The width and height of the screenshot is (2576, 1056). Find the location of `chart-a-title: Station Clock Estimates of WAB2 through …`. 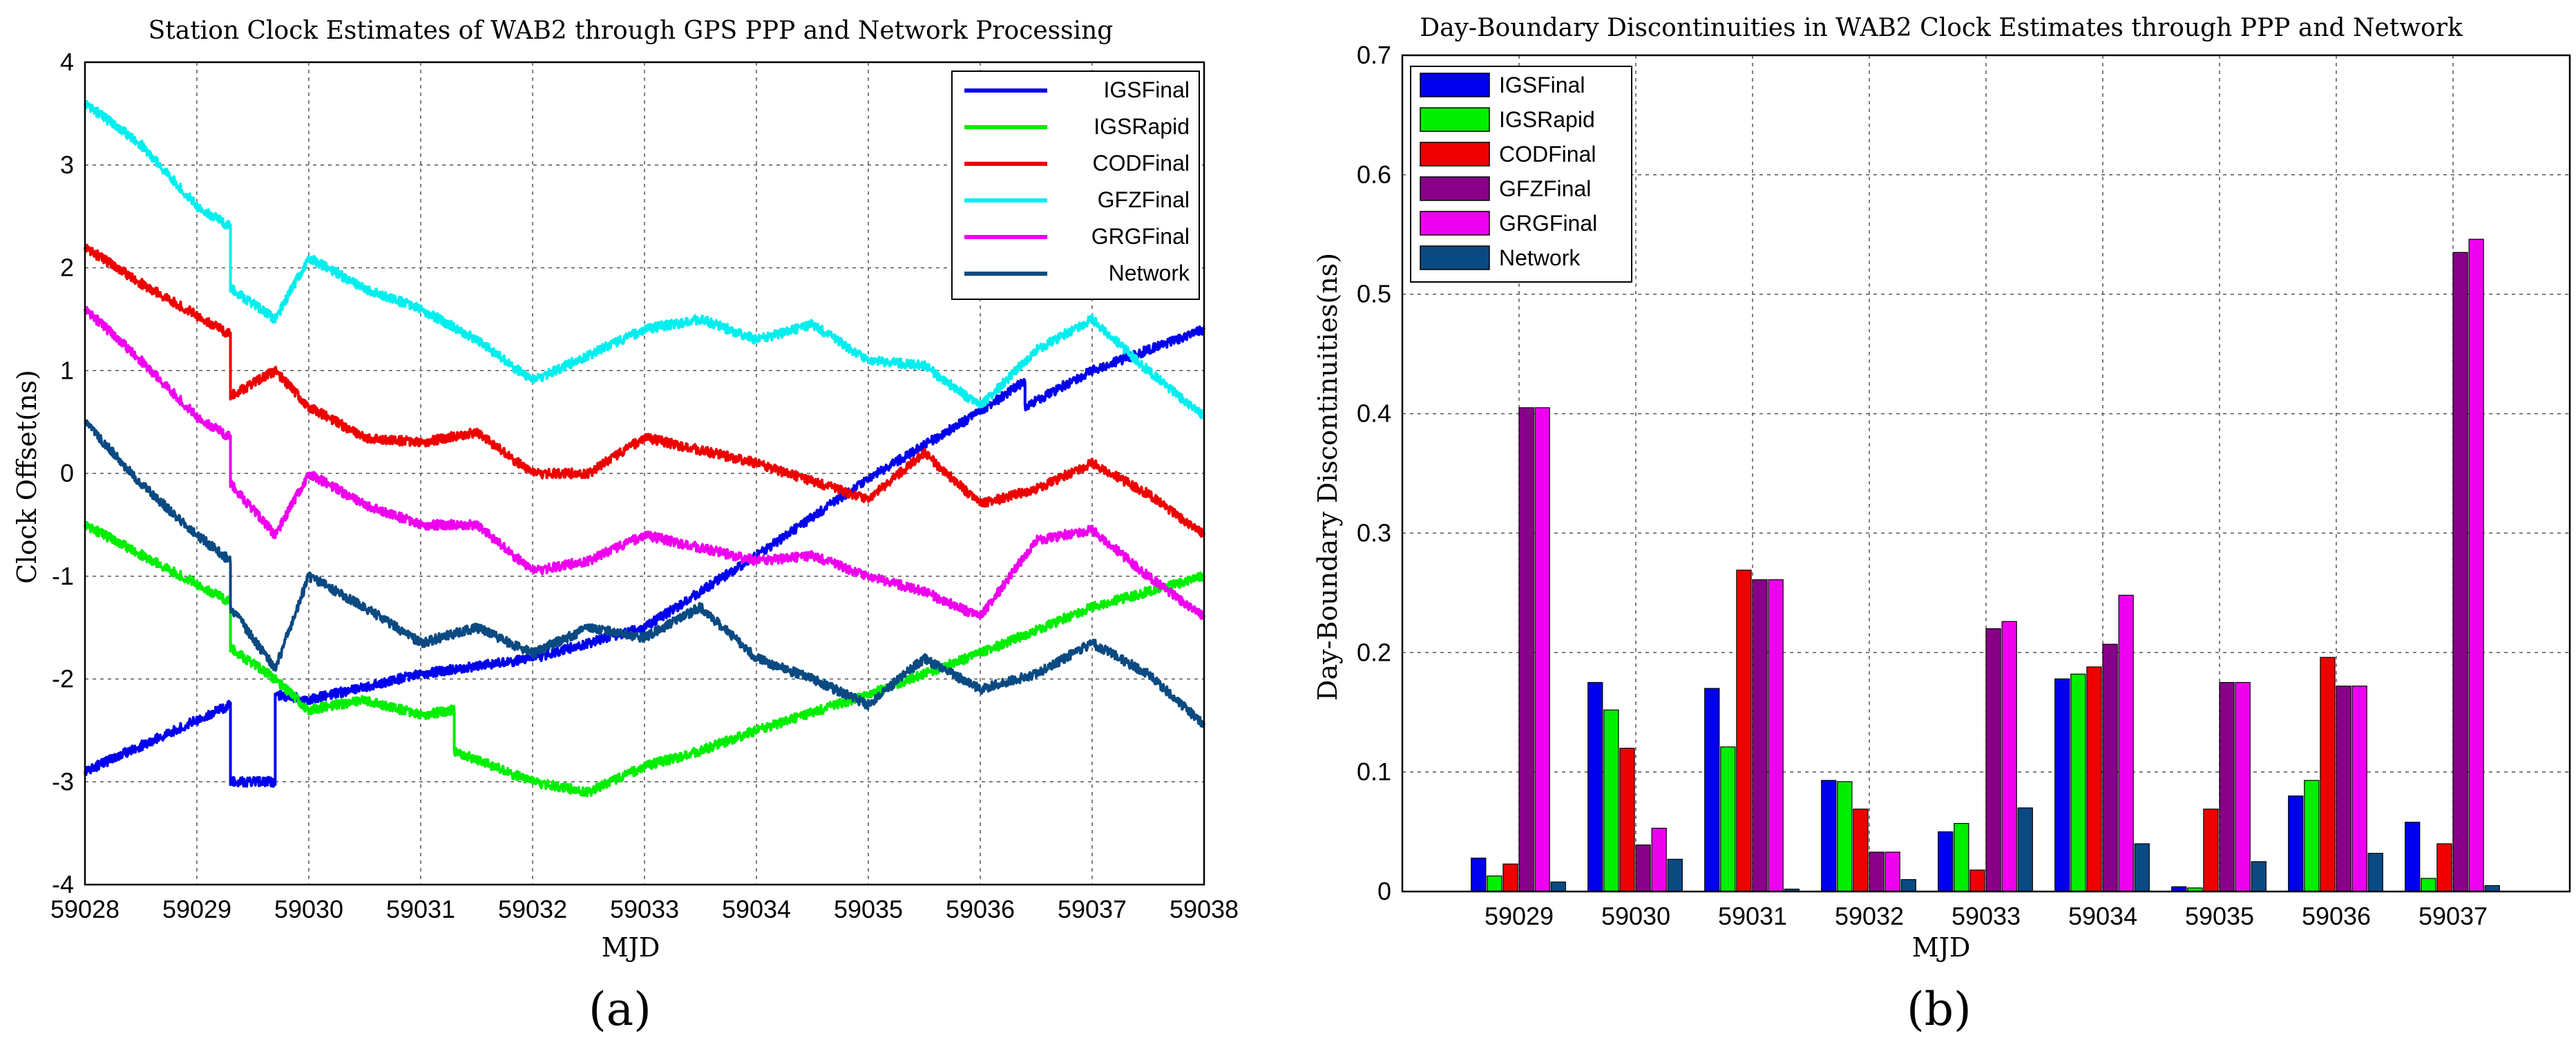

chart-a-title: Station Clock Estimates of WAB2 through … is located at coordinates (631, 31).